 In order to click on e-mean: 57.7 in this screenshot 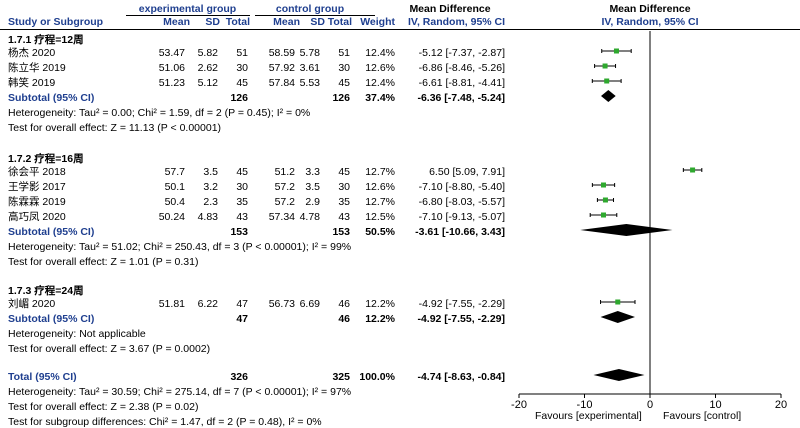, I will do `click(174, 172)`.